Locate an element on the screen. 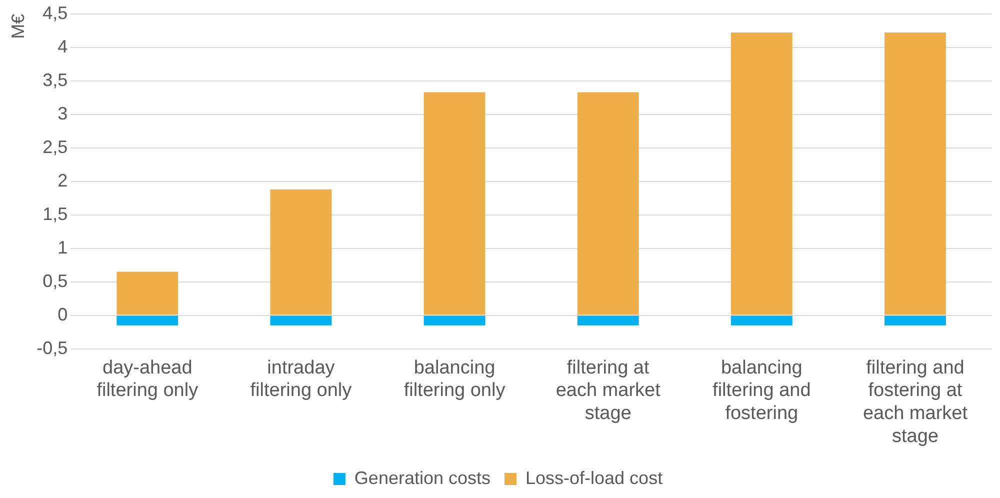  x-tick-label: filtering and fostering at each market stage is located at coordinates (915, 402).